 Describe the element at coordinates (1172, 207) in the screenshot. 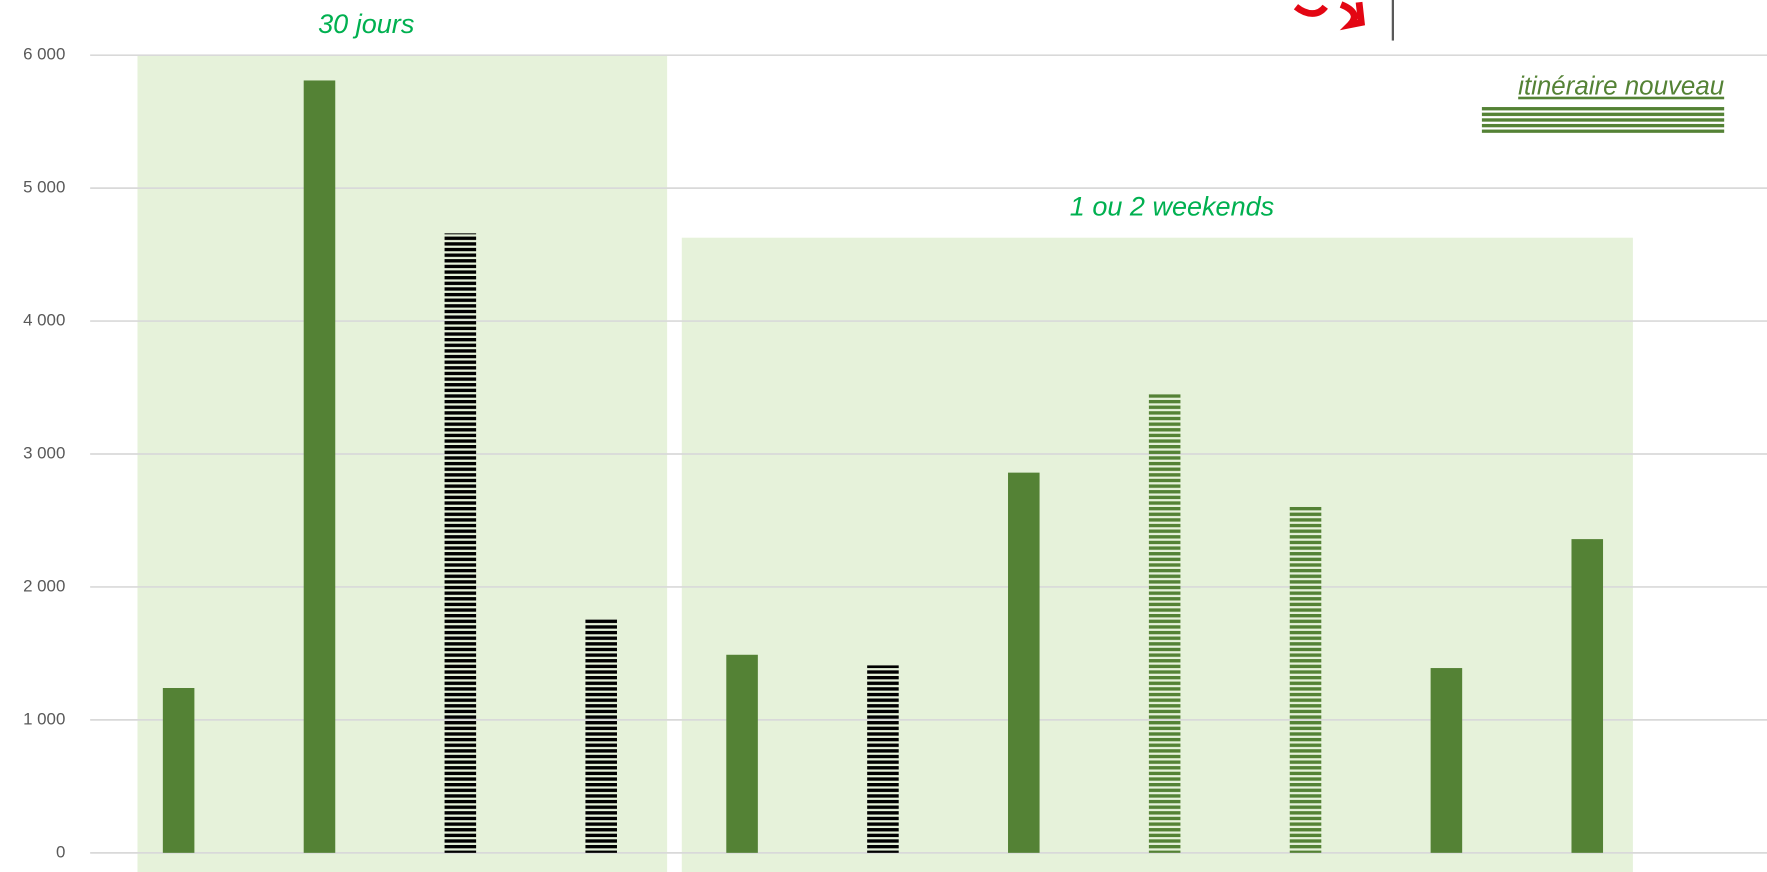

I see `annotation: 1 ou 2 weekends` at that location.